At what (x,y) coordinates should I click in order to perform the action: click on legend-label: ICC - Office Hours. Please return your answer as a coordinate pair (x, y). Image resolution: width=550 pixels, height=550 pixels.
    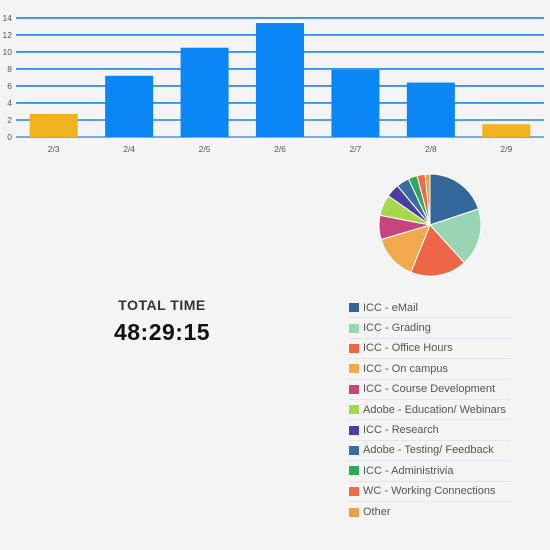
    Looking at the image, I should click on (408, 348).